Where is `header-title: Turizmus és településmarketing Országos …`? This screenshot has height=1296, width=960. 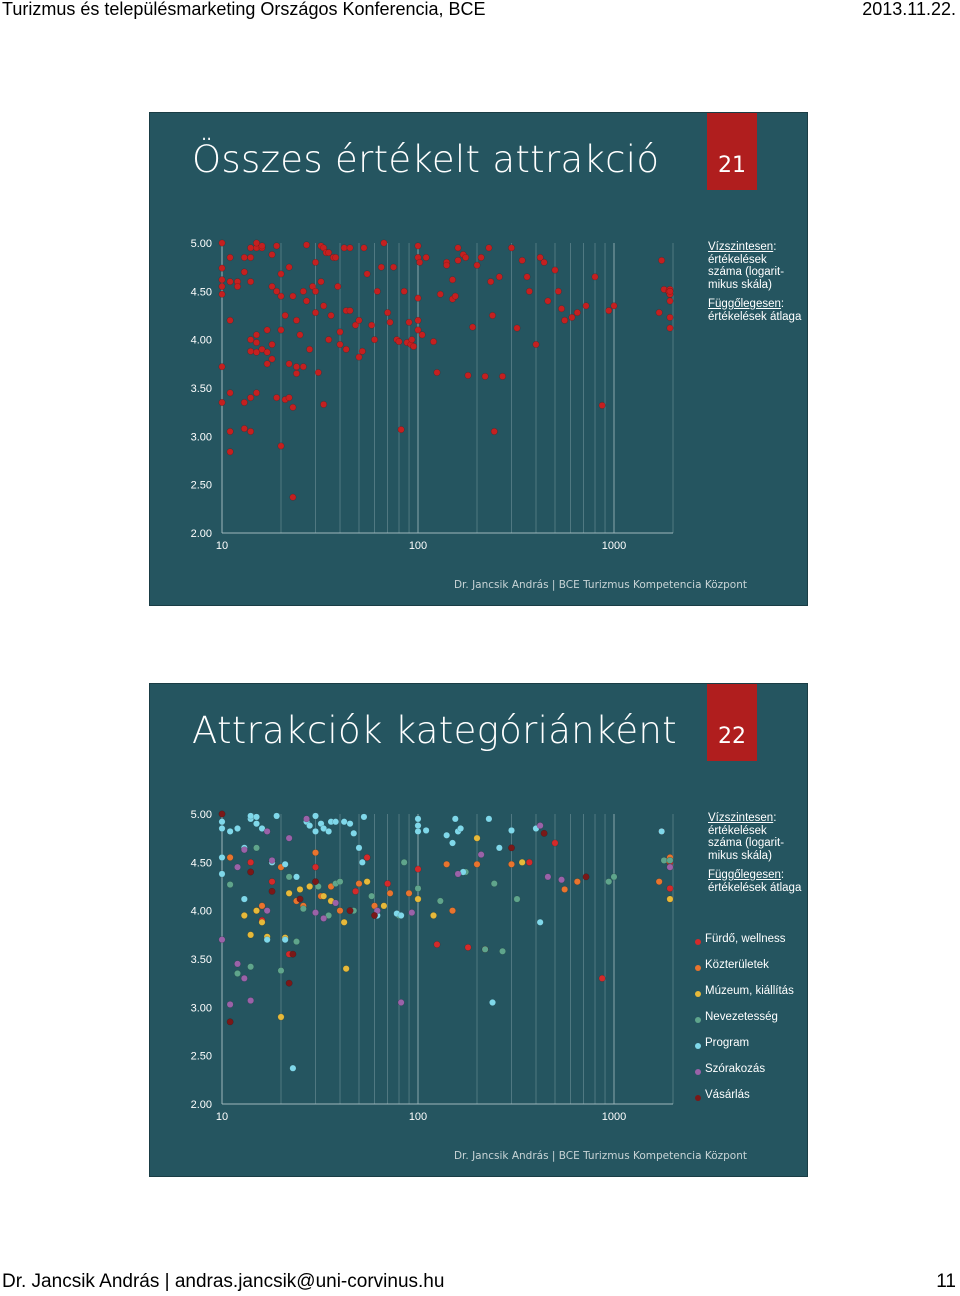 header-title: Turizmus és településmarketing Országos … is located at coordinates (244, 9).